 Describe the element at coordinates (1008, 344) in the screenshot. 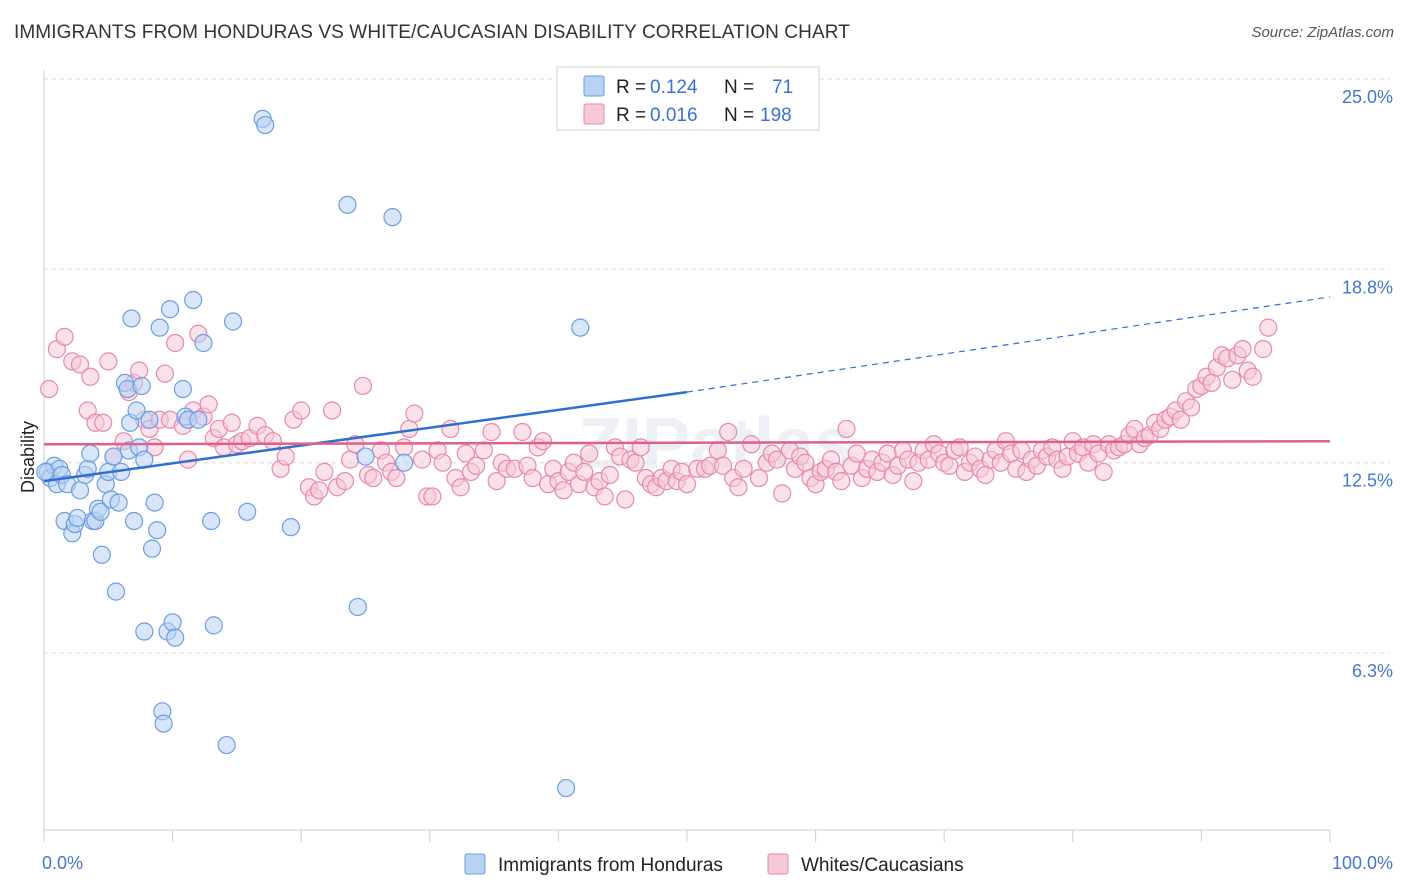

I see `trend-line-honduras-extension` at that location.